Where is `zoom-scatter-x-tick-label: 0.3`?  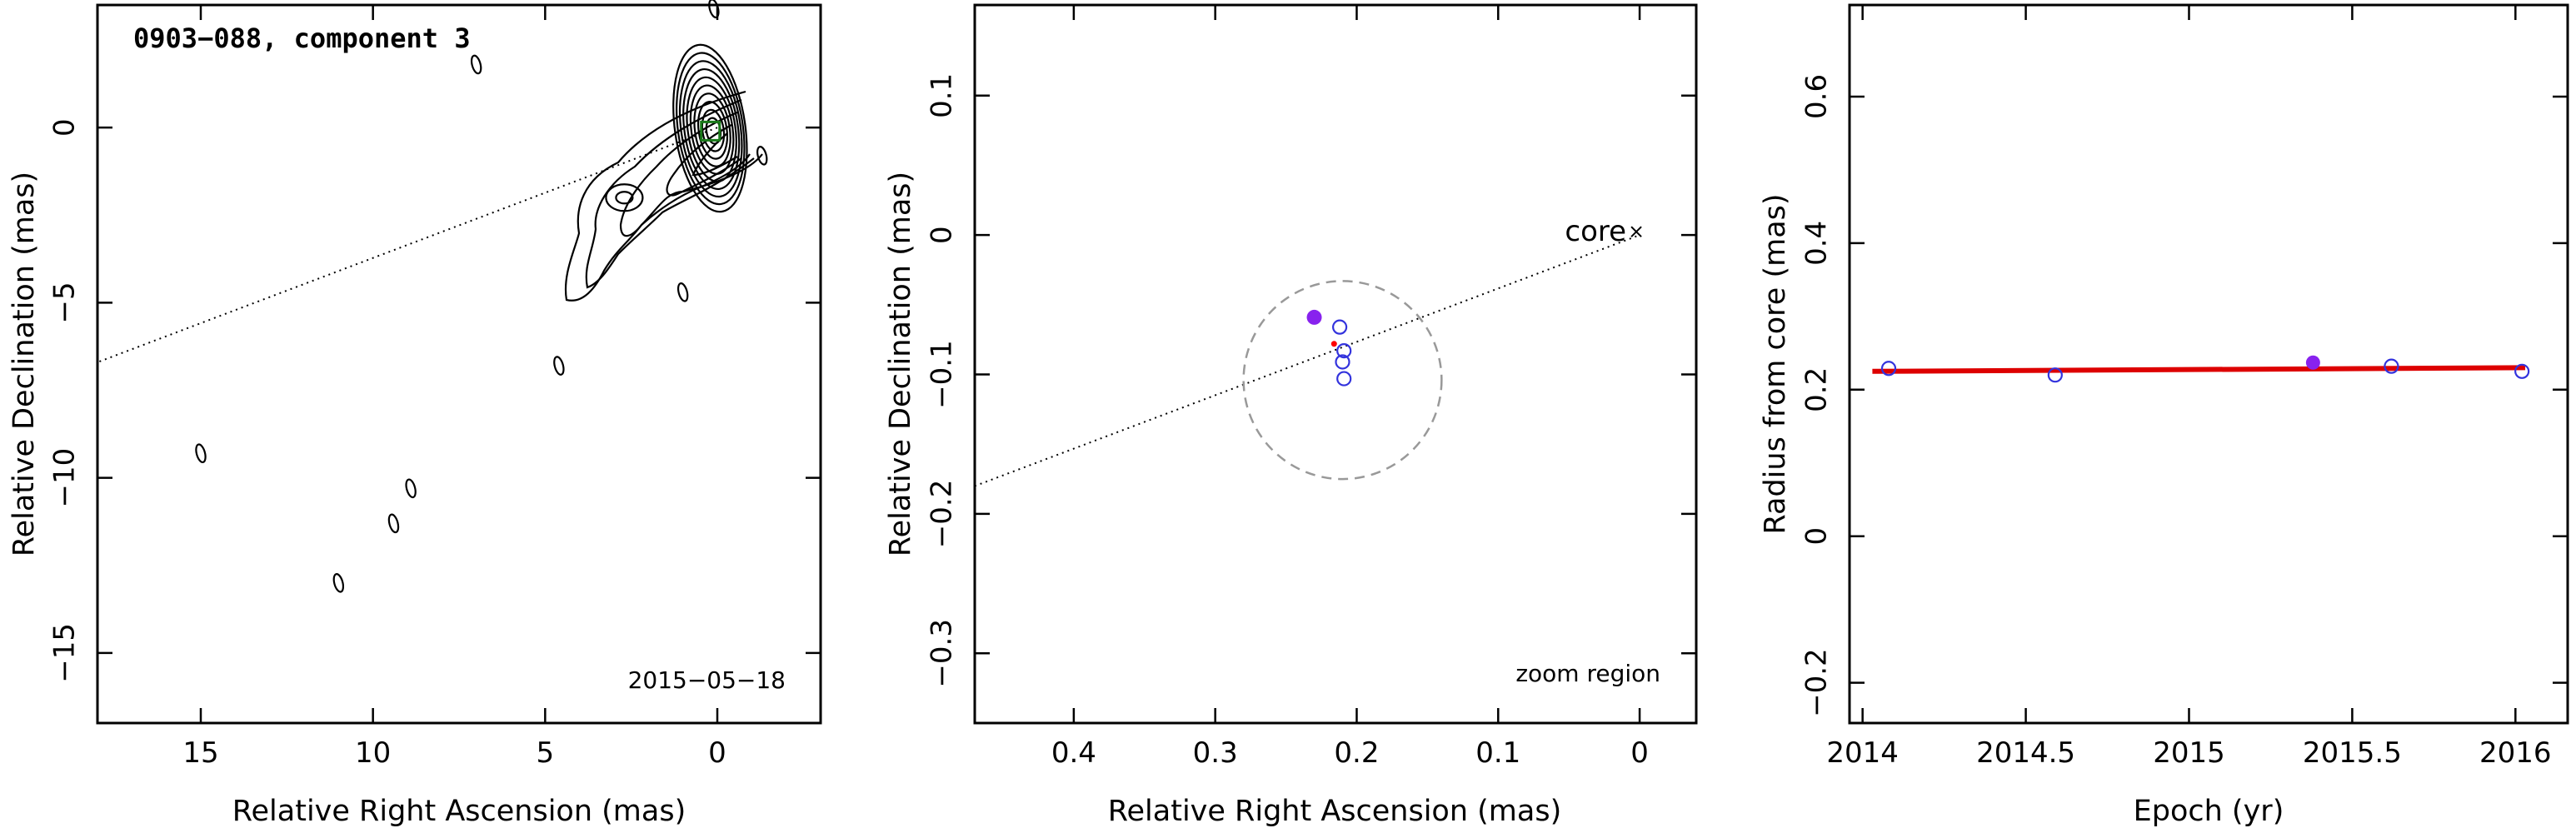 zoom-scatter-x-tick-label: 0.3 is located at coordinates (1215, 753).